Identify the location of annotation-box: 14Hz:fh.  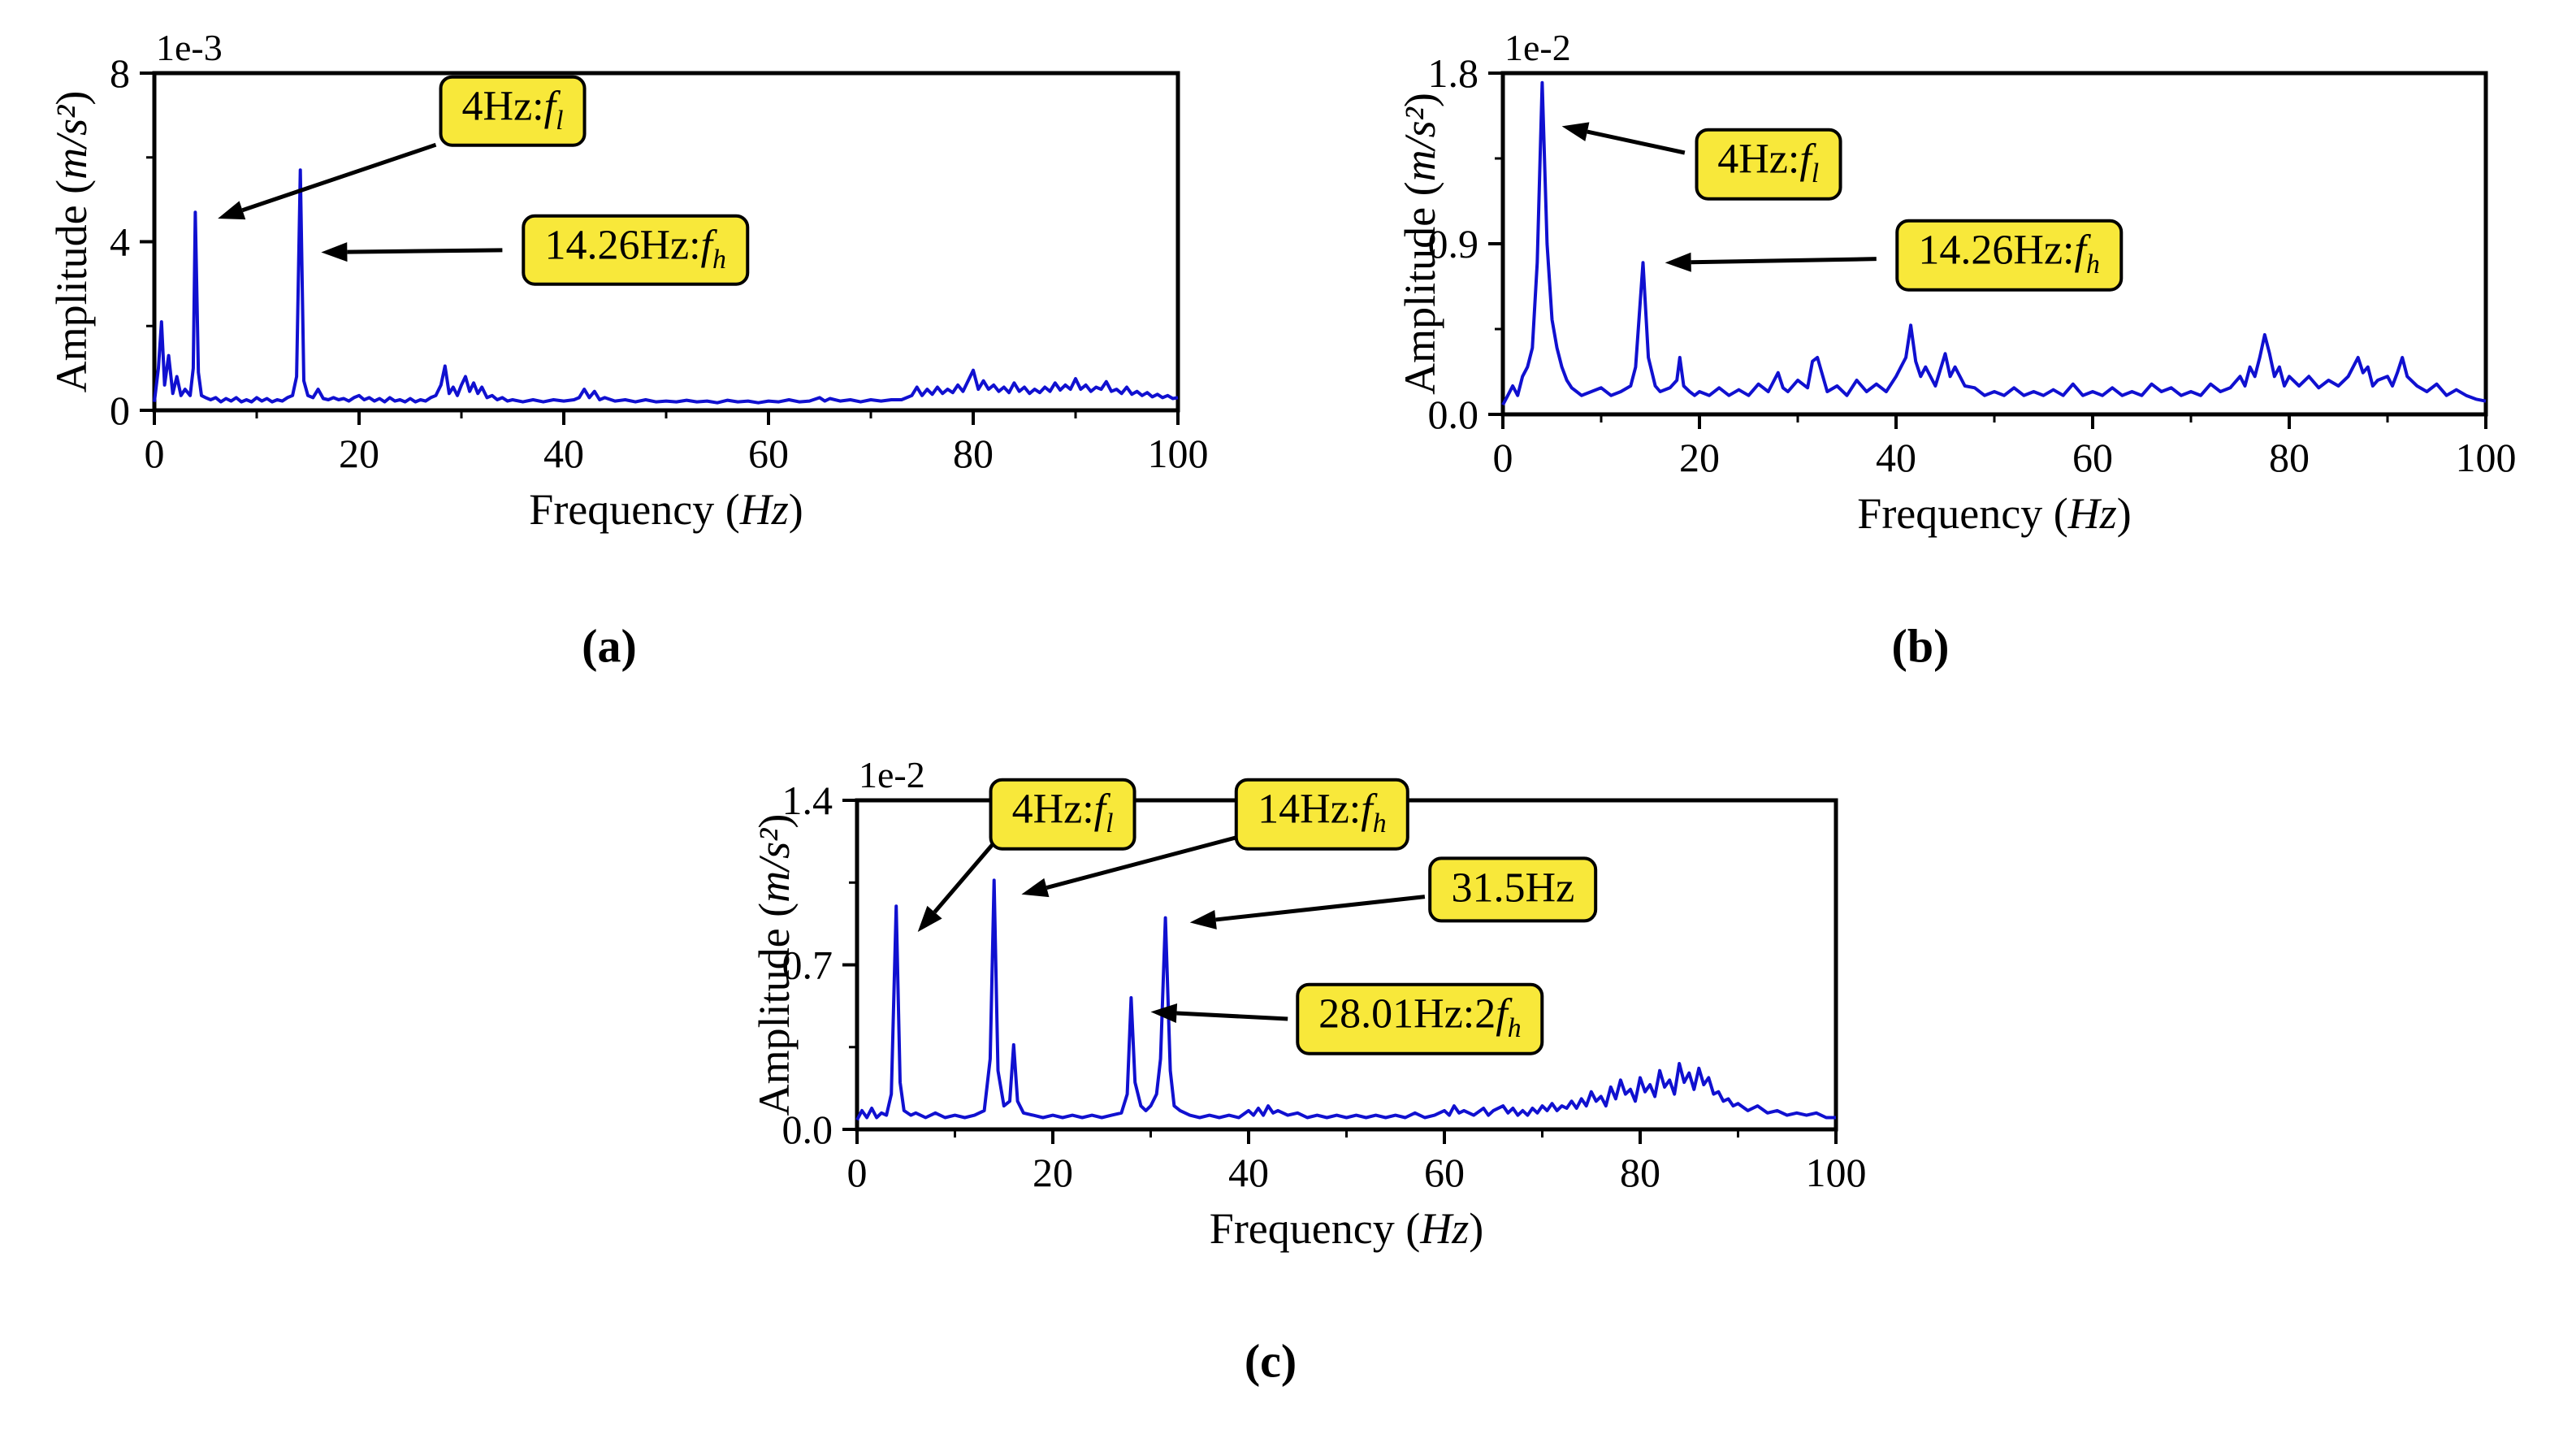
(1322, 815).